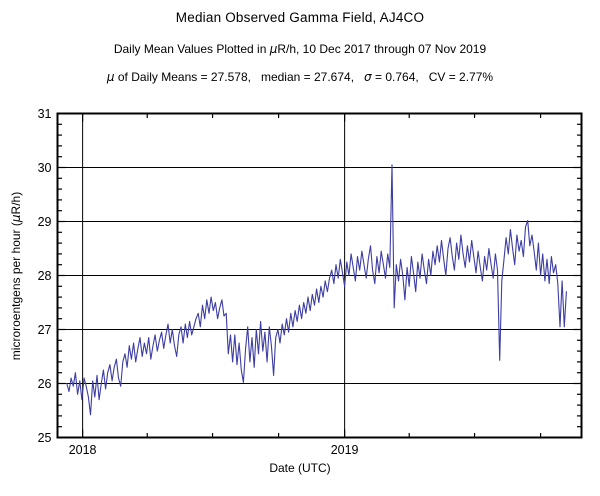  Describe the element at coordinates (345, 450) in the screenshot. I see `x-tick-label: 2019` at that location.